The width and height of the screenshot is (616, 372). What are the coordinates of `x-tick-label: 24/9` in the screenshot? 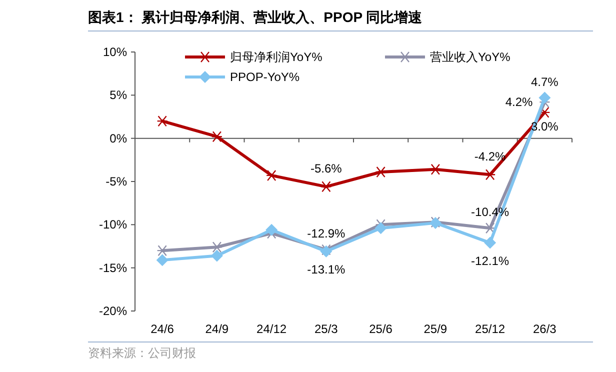 It's located at (217, 329).